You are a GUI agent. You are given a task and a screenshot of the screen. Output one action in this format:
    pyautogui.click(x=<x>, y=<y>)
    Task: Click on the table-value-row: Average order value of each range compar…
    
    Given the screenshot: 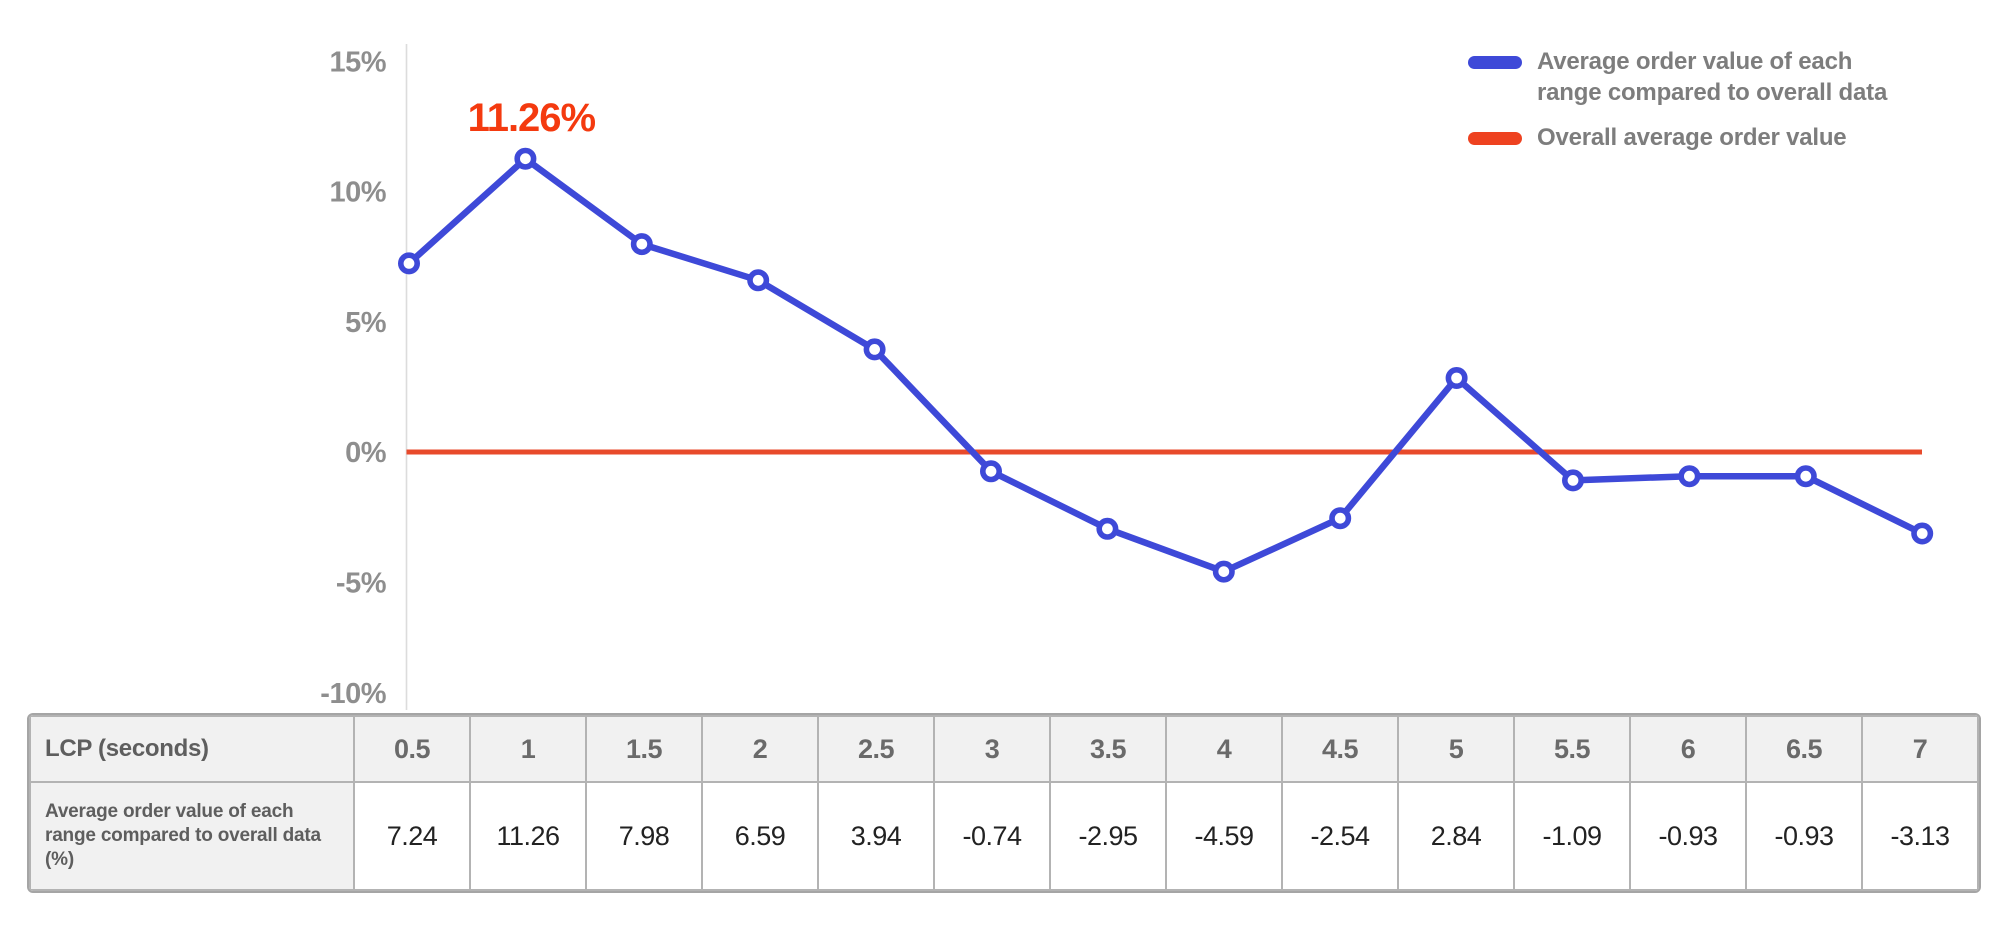 What is the action you would take?
    pyautogui.click(x=1004, y=836)
    